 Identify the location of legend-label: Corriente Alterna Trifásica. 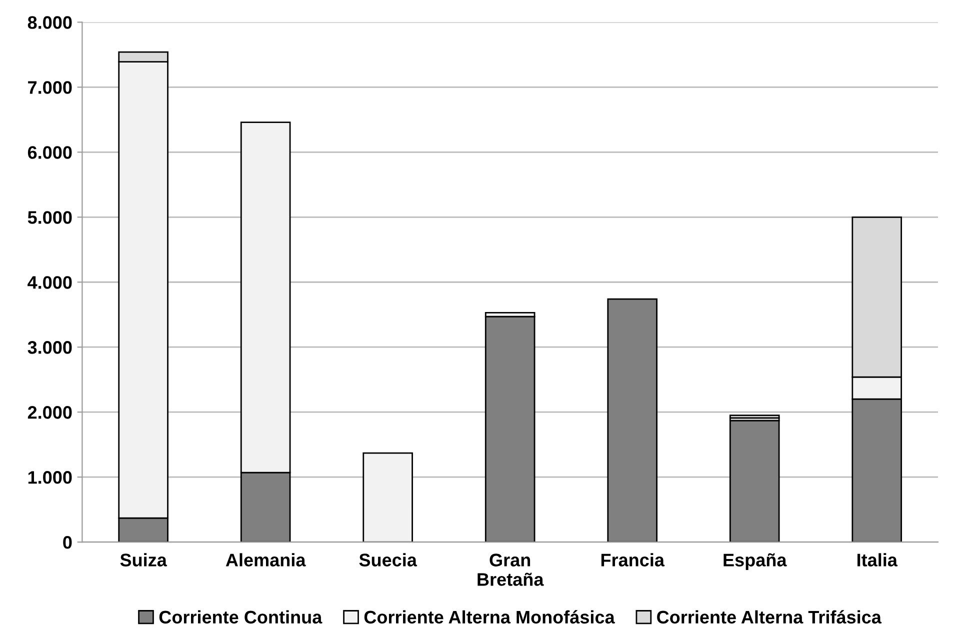
(769, 617).